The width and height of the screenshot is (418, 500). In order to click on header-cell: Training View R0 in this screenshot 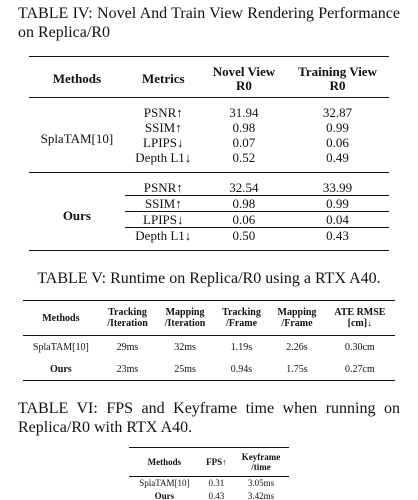, I will do `click(337, 77)`.